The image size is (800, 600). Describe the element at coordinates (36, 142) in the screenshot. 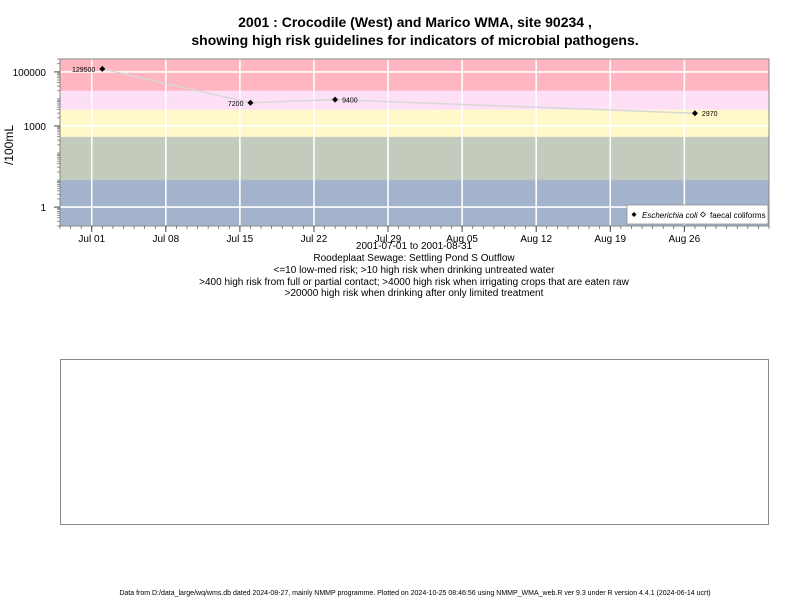

I see `y-axis: 1 1000 100000` at that location.